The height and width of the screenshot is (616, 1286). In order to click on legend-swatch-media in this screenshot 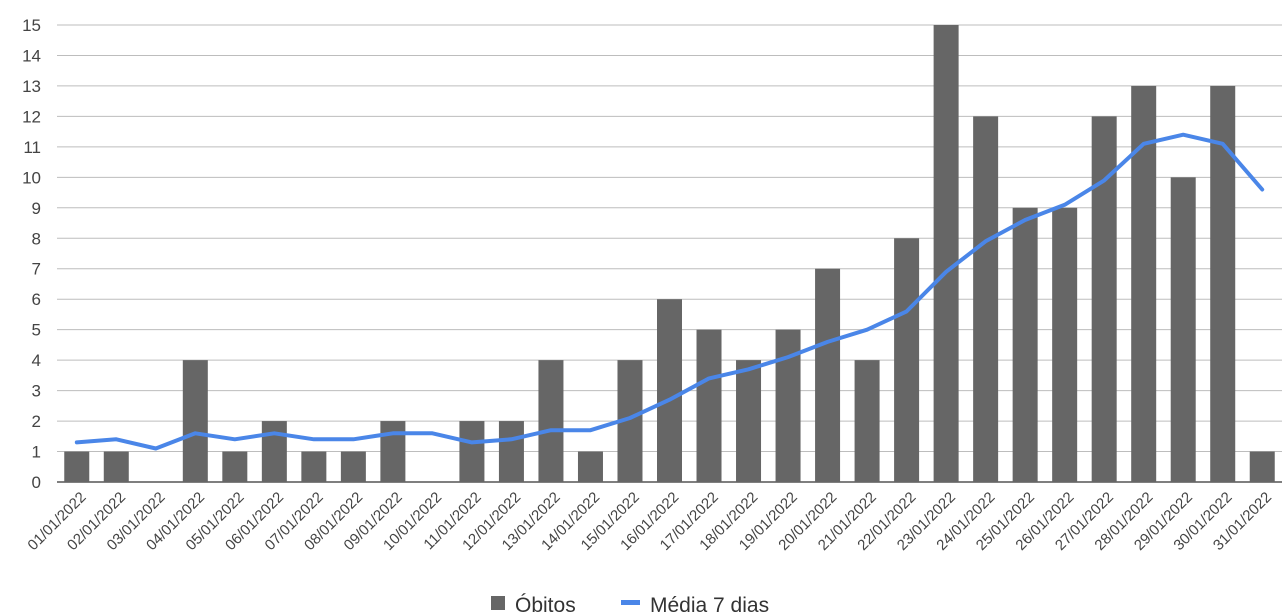, I will do `click(630, 602)`.